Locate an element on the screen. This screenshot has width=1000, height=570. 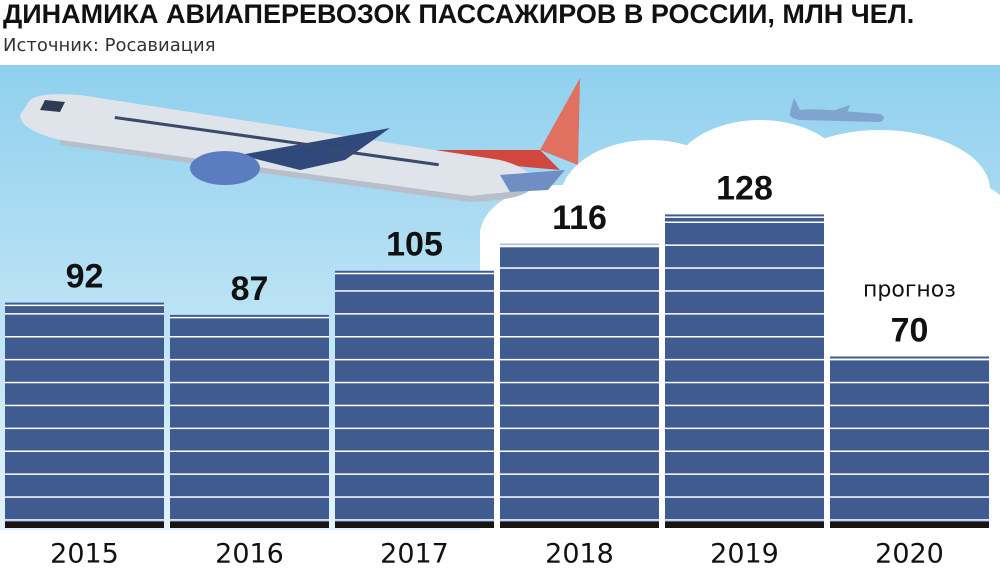
airplane is located at coordinates (300, 140).